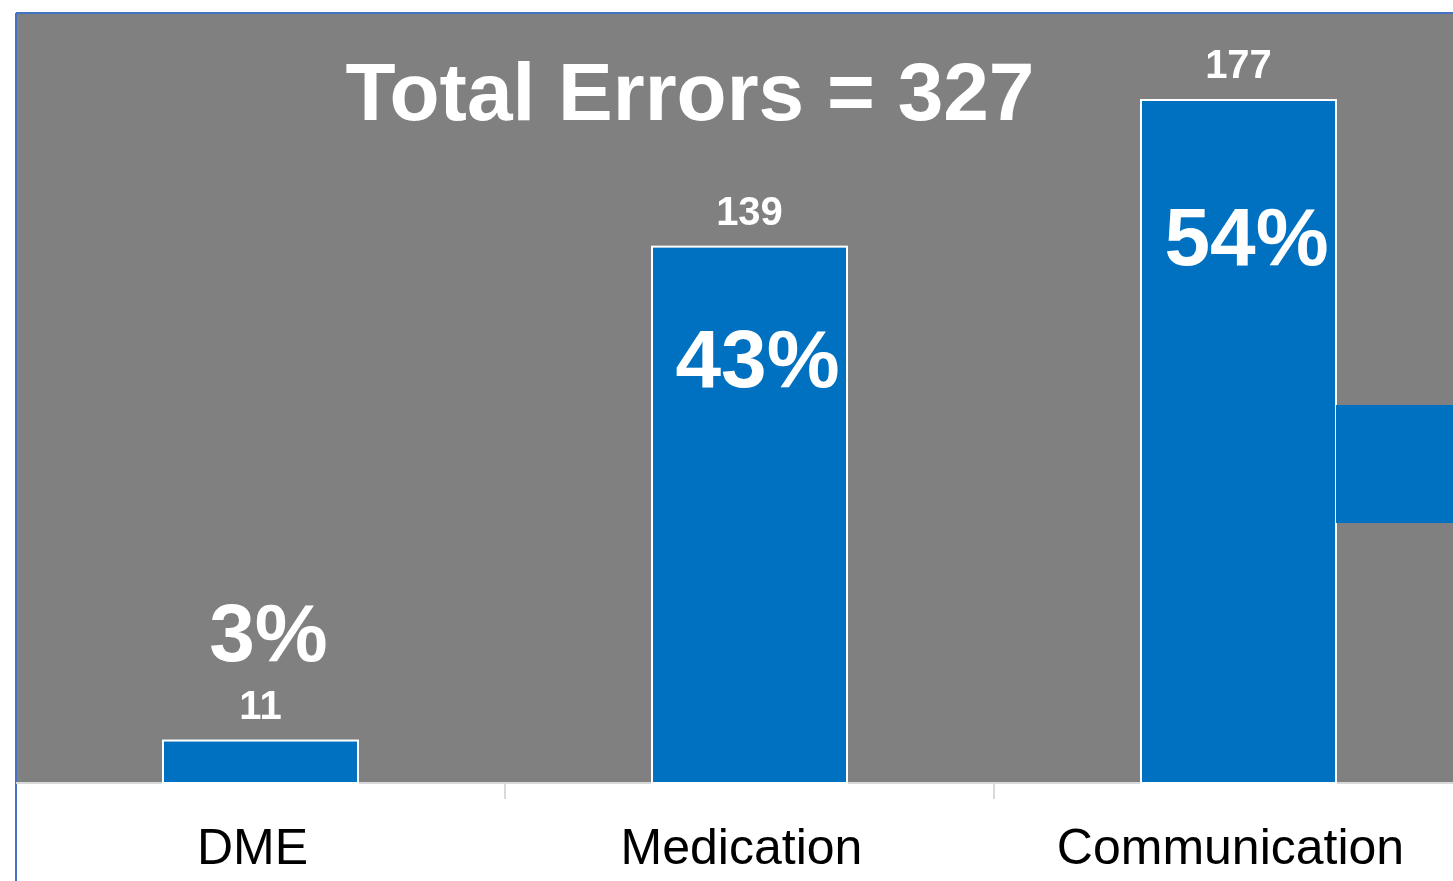 The width and height of the screenshot is (1453, 881). What do you see at coordinates (1230, 847) in the screenshot?
I see `x-tick-label: Communication` at bounding box center [1230, 847].